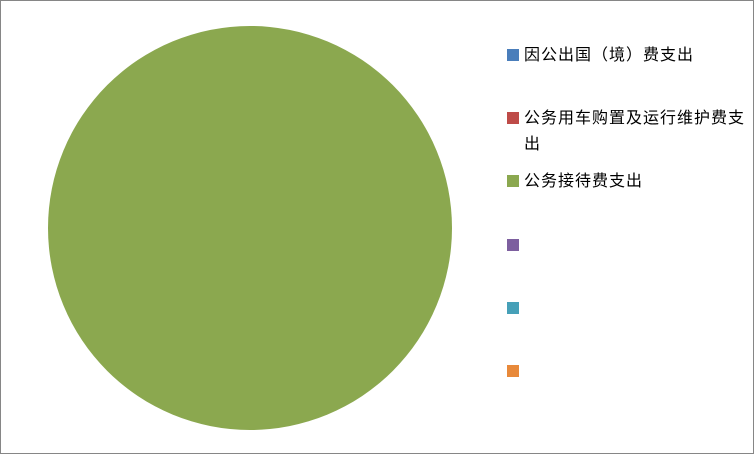  Describe the element at coordinates (609, 54) in the screenshot. I see `legend-label: 因公出国（境）费支出` at that location.